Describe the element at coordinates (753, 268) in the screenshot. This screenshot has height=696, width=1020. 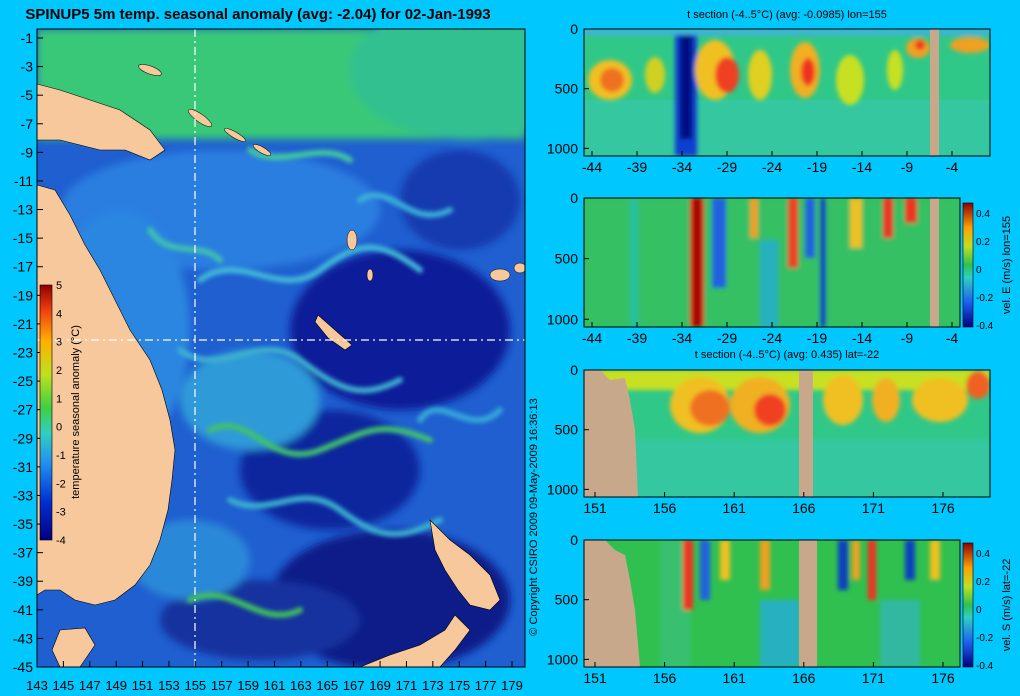
I see `panel-2-axes: 0 500 1000-44 -39 -34 -29 -24 -19 -14 -9 -4` at that location.